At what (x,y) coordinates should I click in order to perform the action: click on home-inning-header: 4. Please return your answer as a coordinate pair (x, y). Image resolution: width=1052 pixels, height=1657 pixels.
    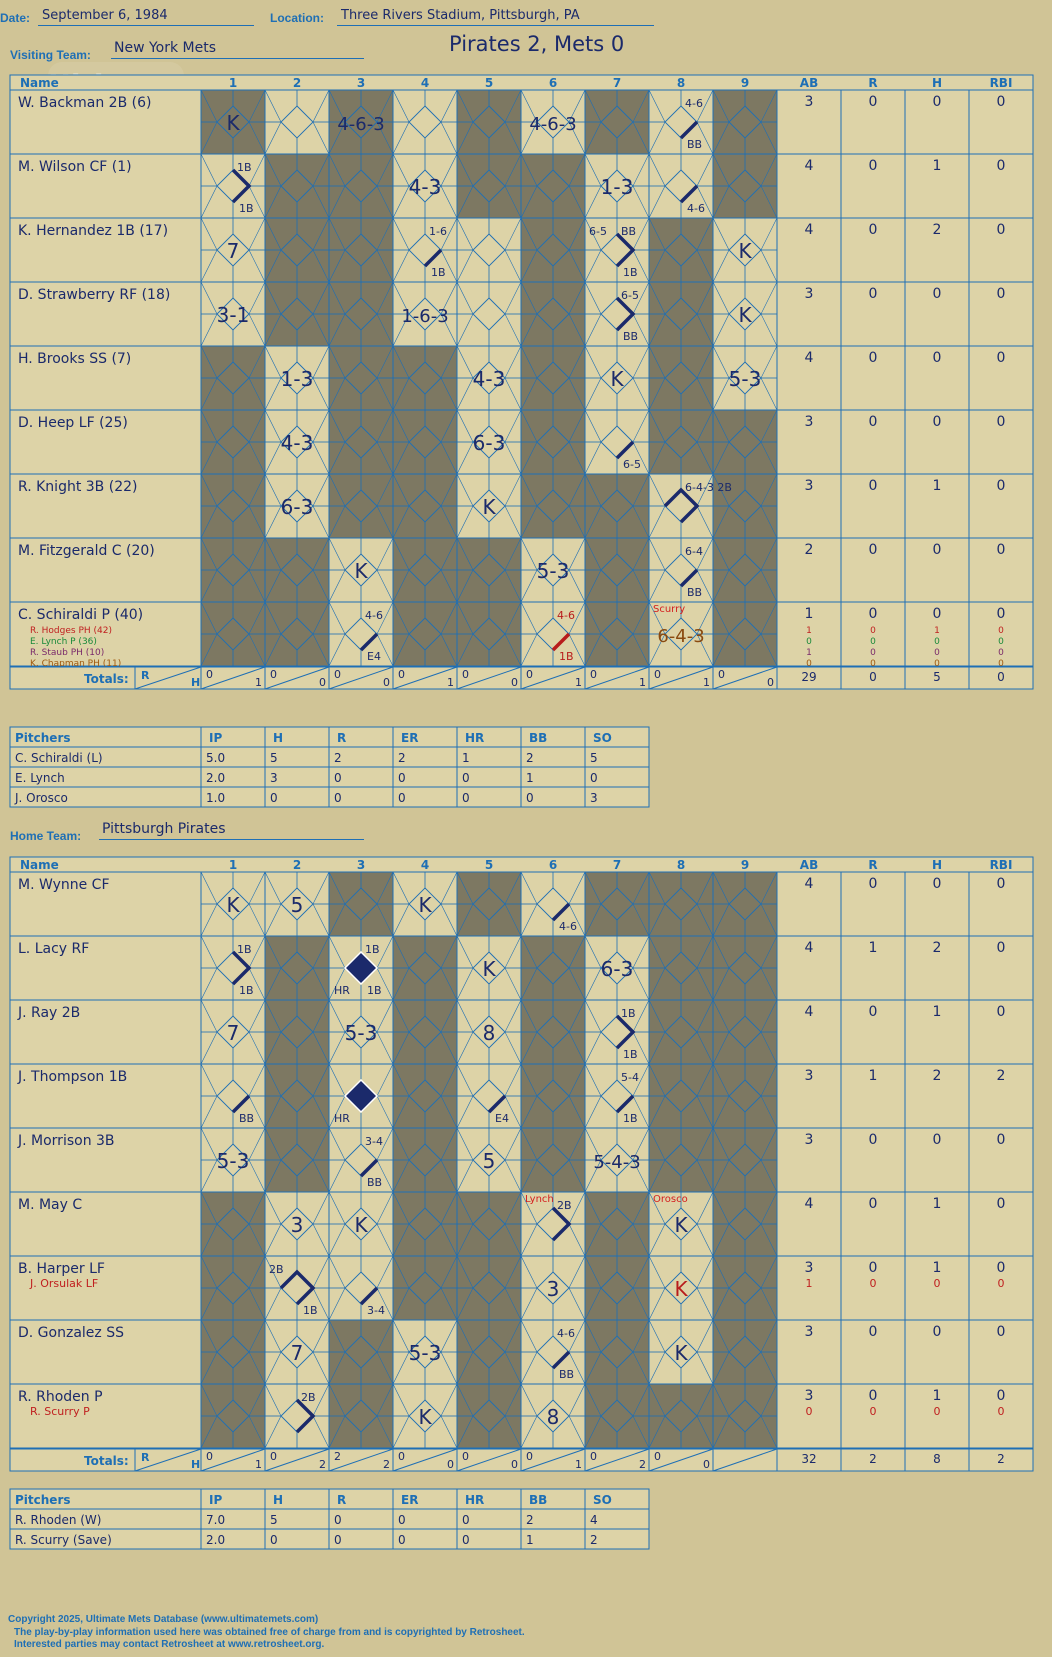
    Looking at the image, I should click on (425, 865).